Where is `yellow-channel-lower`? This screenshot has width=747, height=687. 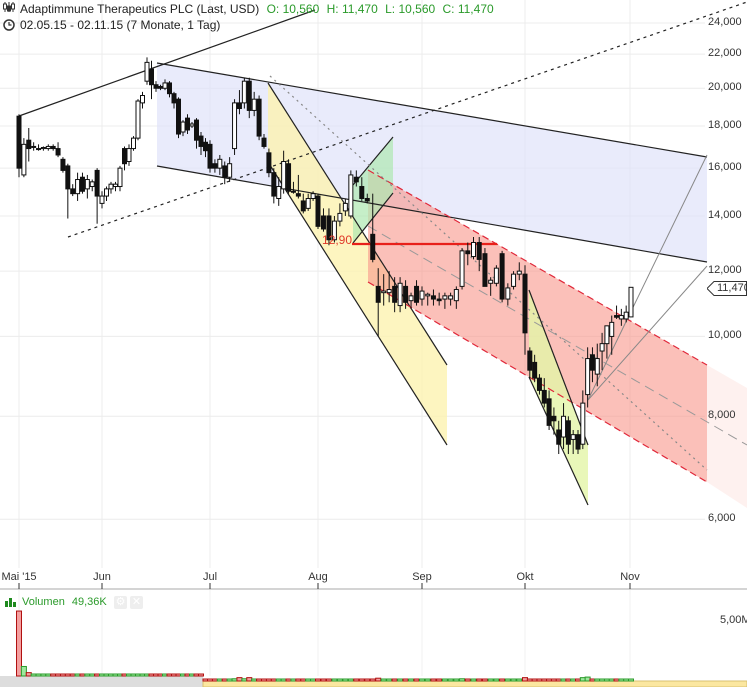
yellow-channel-lower is located at coordinates (357, 303).